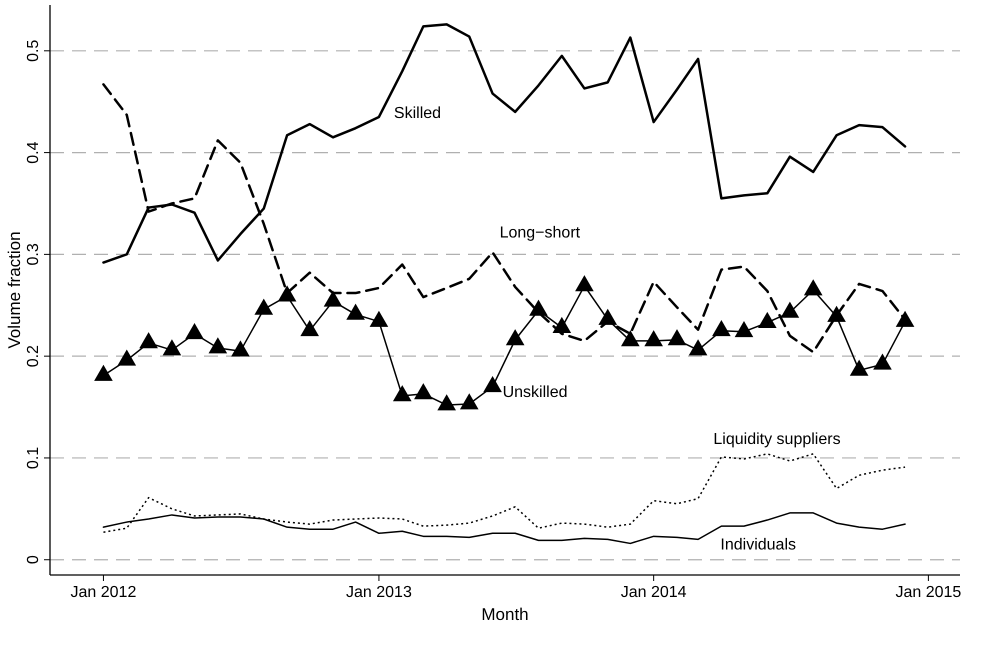  Describe the element at coordinates (33, 152) in the screenshot. I see `y-tick-label: 0.4` at that location.